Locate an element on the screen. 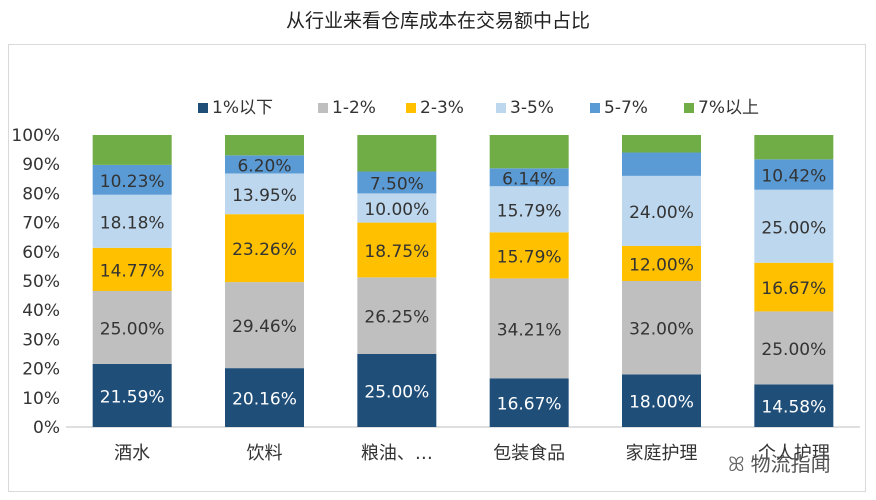 This screenshot has height=500, width=876. y-tick-label: 60% is located at coordinates (41, 253).